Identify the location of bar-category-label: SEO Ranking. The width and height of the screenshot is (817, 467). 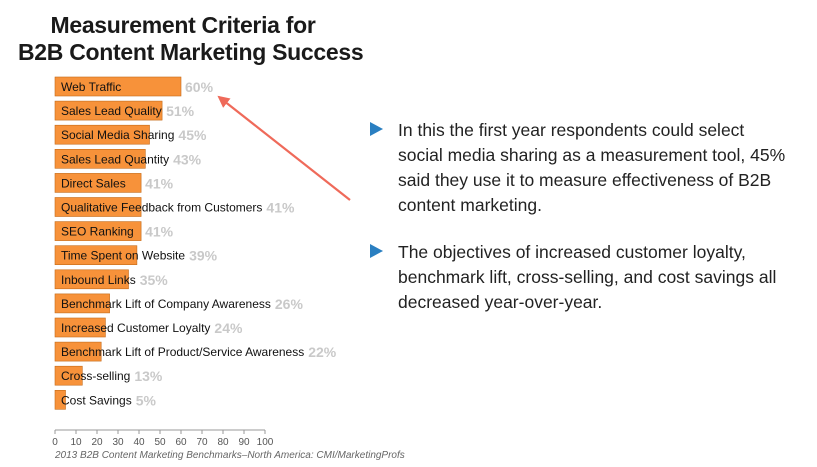
(97, 232).